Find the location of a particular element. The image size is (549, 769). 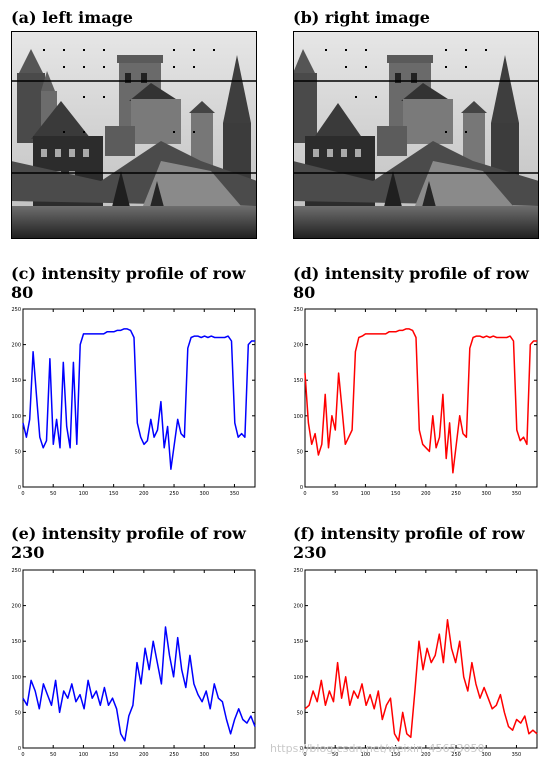

chart-row-80-left: 0 50 100 150 200 250 300 350 0 50 100 150 200 250 is located at coordinates (133, 402).